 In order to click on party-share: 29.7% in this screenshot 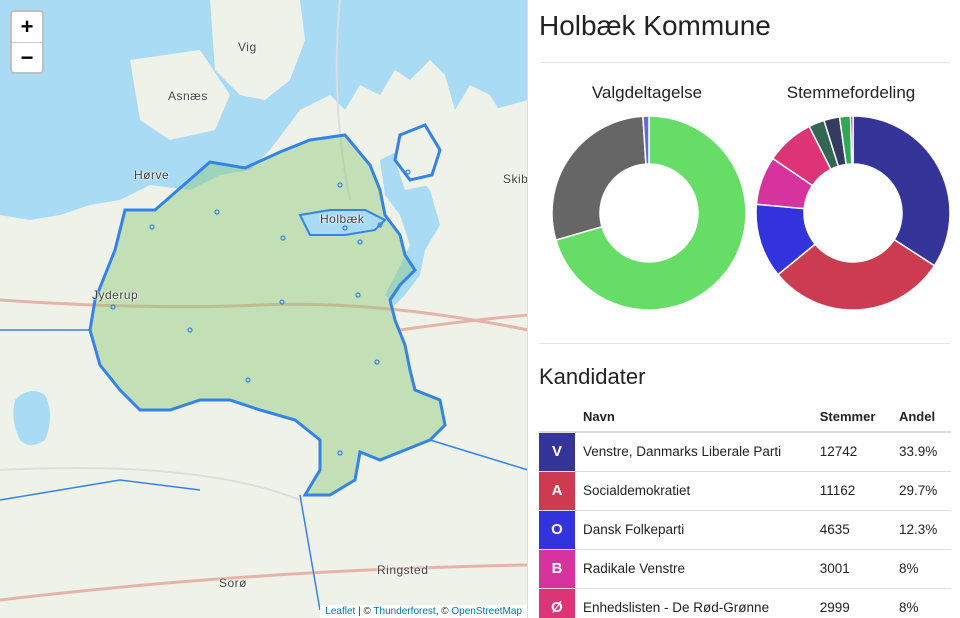, I will do `click(920, 490)`.